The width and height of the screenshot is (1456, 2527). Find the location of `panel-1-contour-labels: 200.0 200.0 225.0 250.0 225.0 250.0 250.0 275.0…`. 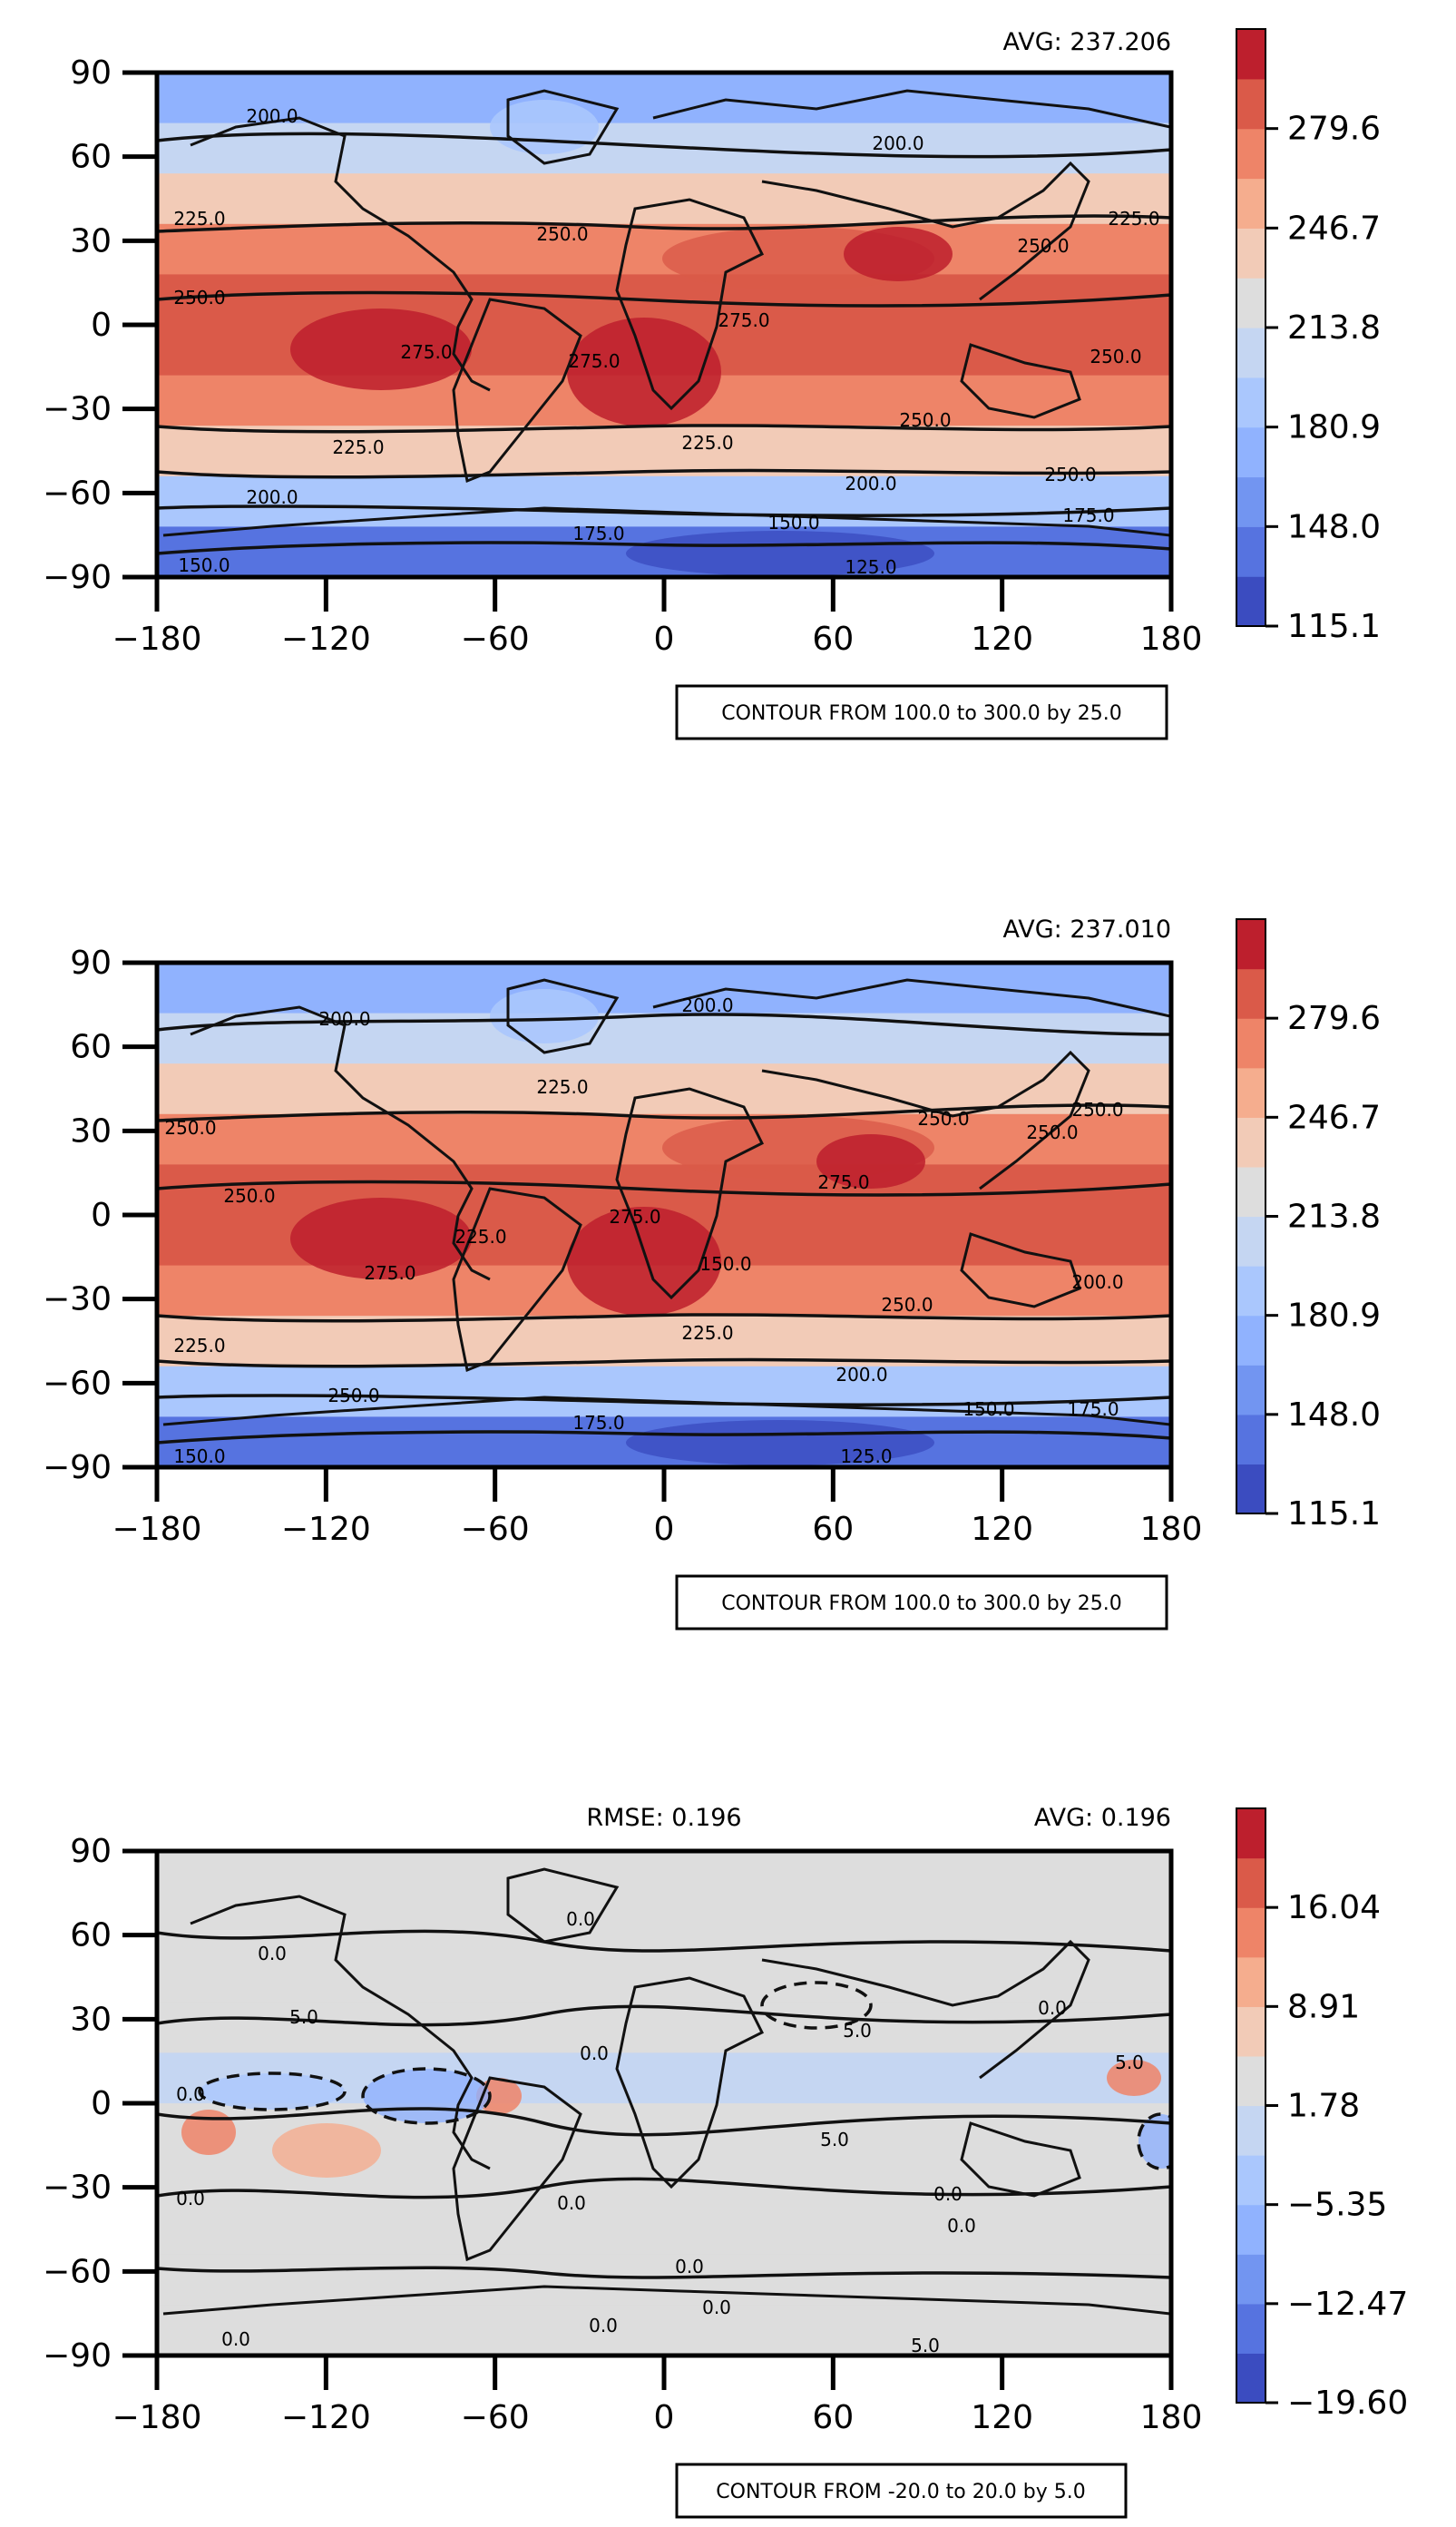

panel-1-contour-labels: 200.0 200.0 225.0 250.0 225.0 250.0 250.0 275.0… is located at coordinates (666, 341).